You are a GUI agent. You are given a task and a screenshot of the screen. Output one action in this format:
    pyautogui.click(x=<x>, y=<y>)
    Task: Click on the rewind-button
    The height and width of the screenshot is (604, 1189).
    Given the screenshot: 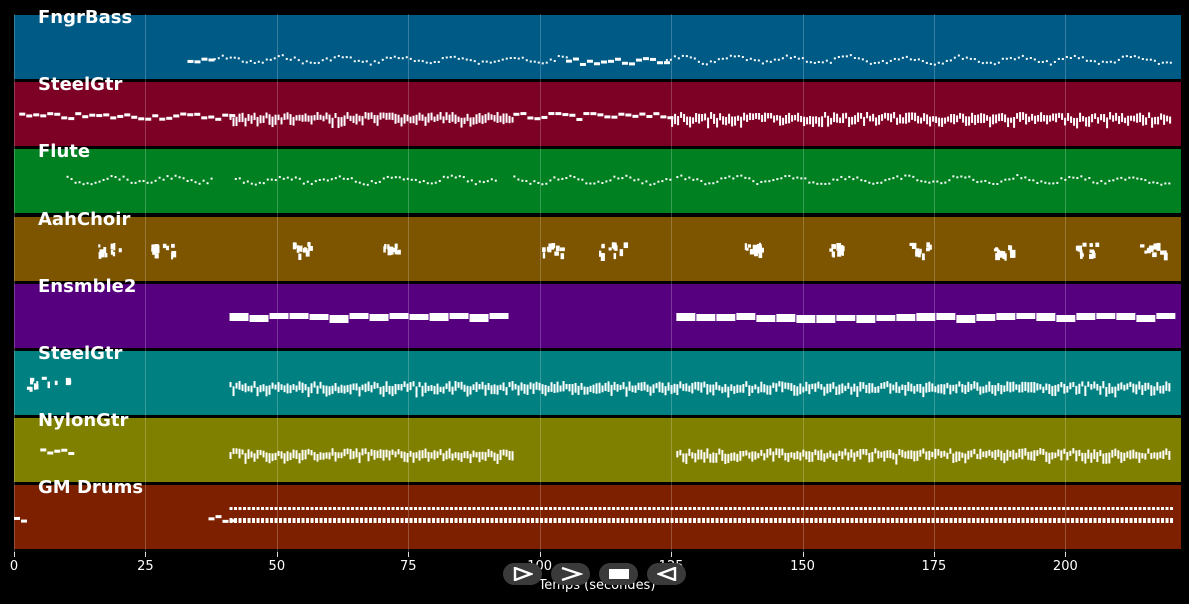 What is the action you would take?
    pyautogui.click(x=666, y=574)
    